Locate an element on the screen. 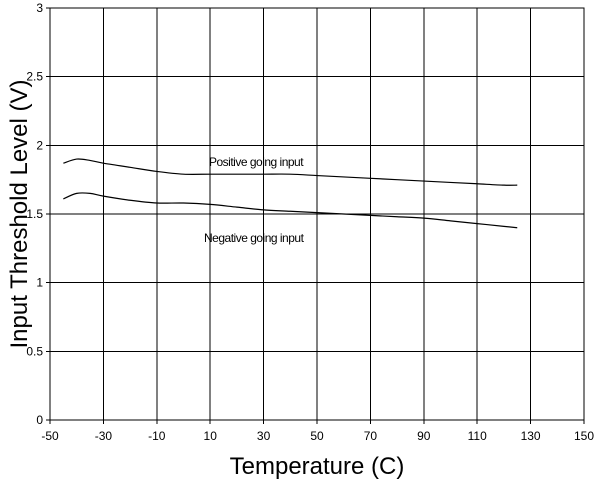 This screenshot has height=482, width=596. y-axis-title: Input Threshold Level (V) is located at coordinates (19, 213).